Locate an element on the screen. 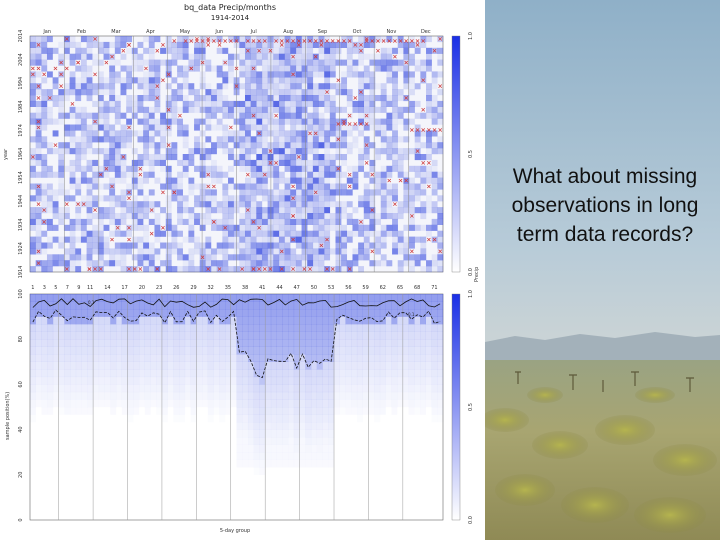  line-label: 0.1 is located at coordinates (411, 314).